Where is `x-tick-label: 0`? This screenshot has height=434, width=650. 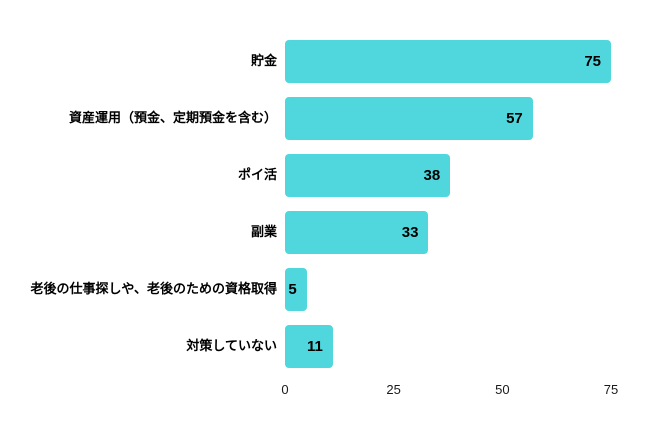 x-tick-label: 0 is located at coordinates (285, 389).